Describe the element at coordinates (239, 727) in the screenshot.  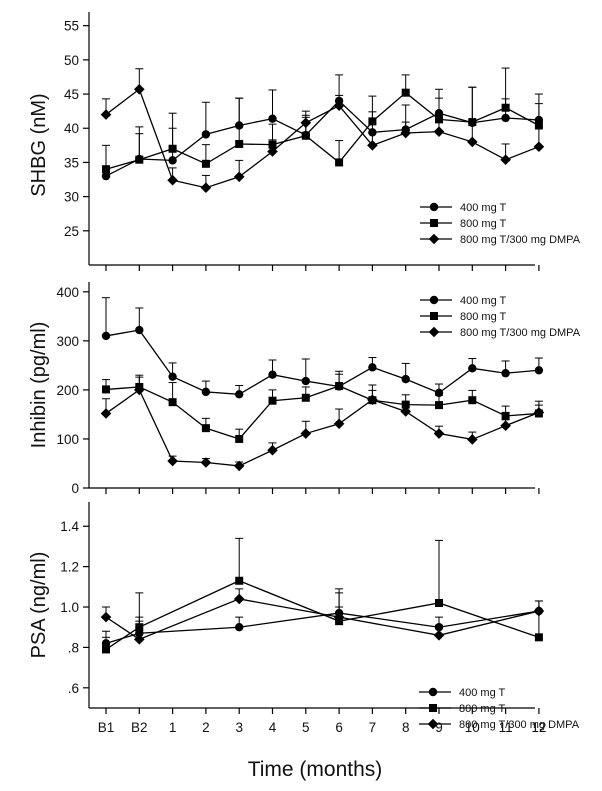
I see `x-tick-label: 3` at that location.